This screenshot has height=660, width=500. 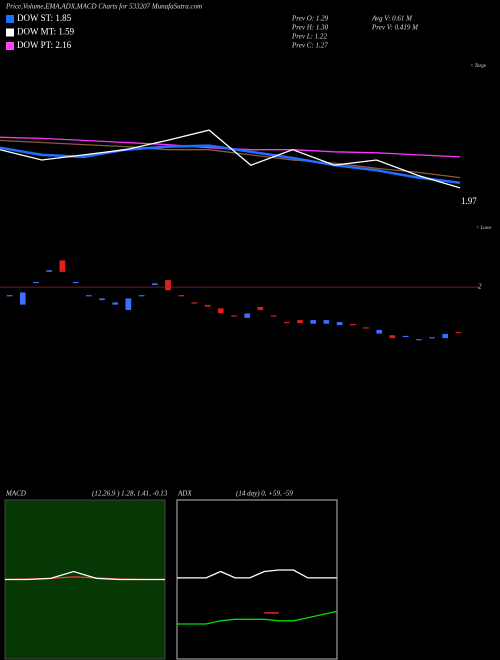 I want to click on stat: Prev H: 1.30, so click(x=310, y=28).